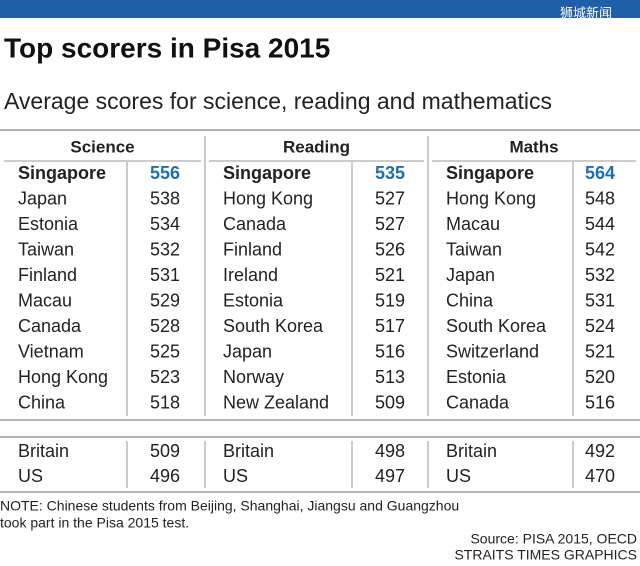 Image resolution: width=640 pixels, height=566 pixels. I want to click on score: 535, so click(390, 173).